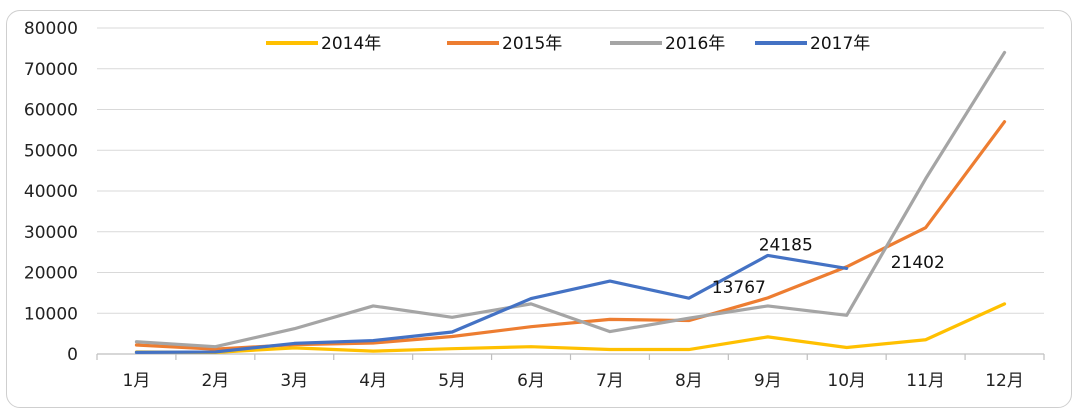  Describe the element at coordinates (695, 44) in the screenshot. I see `legend-label: 2016年` at that location.